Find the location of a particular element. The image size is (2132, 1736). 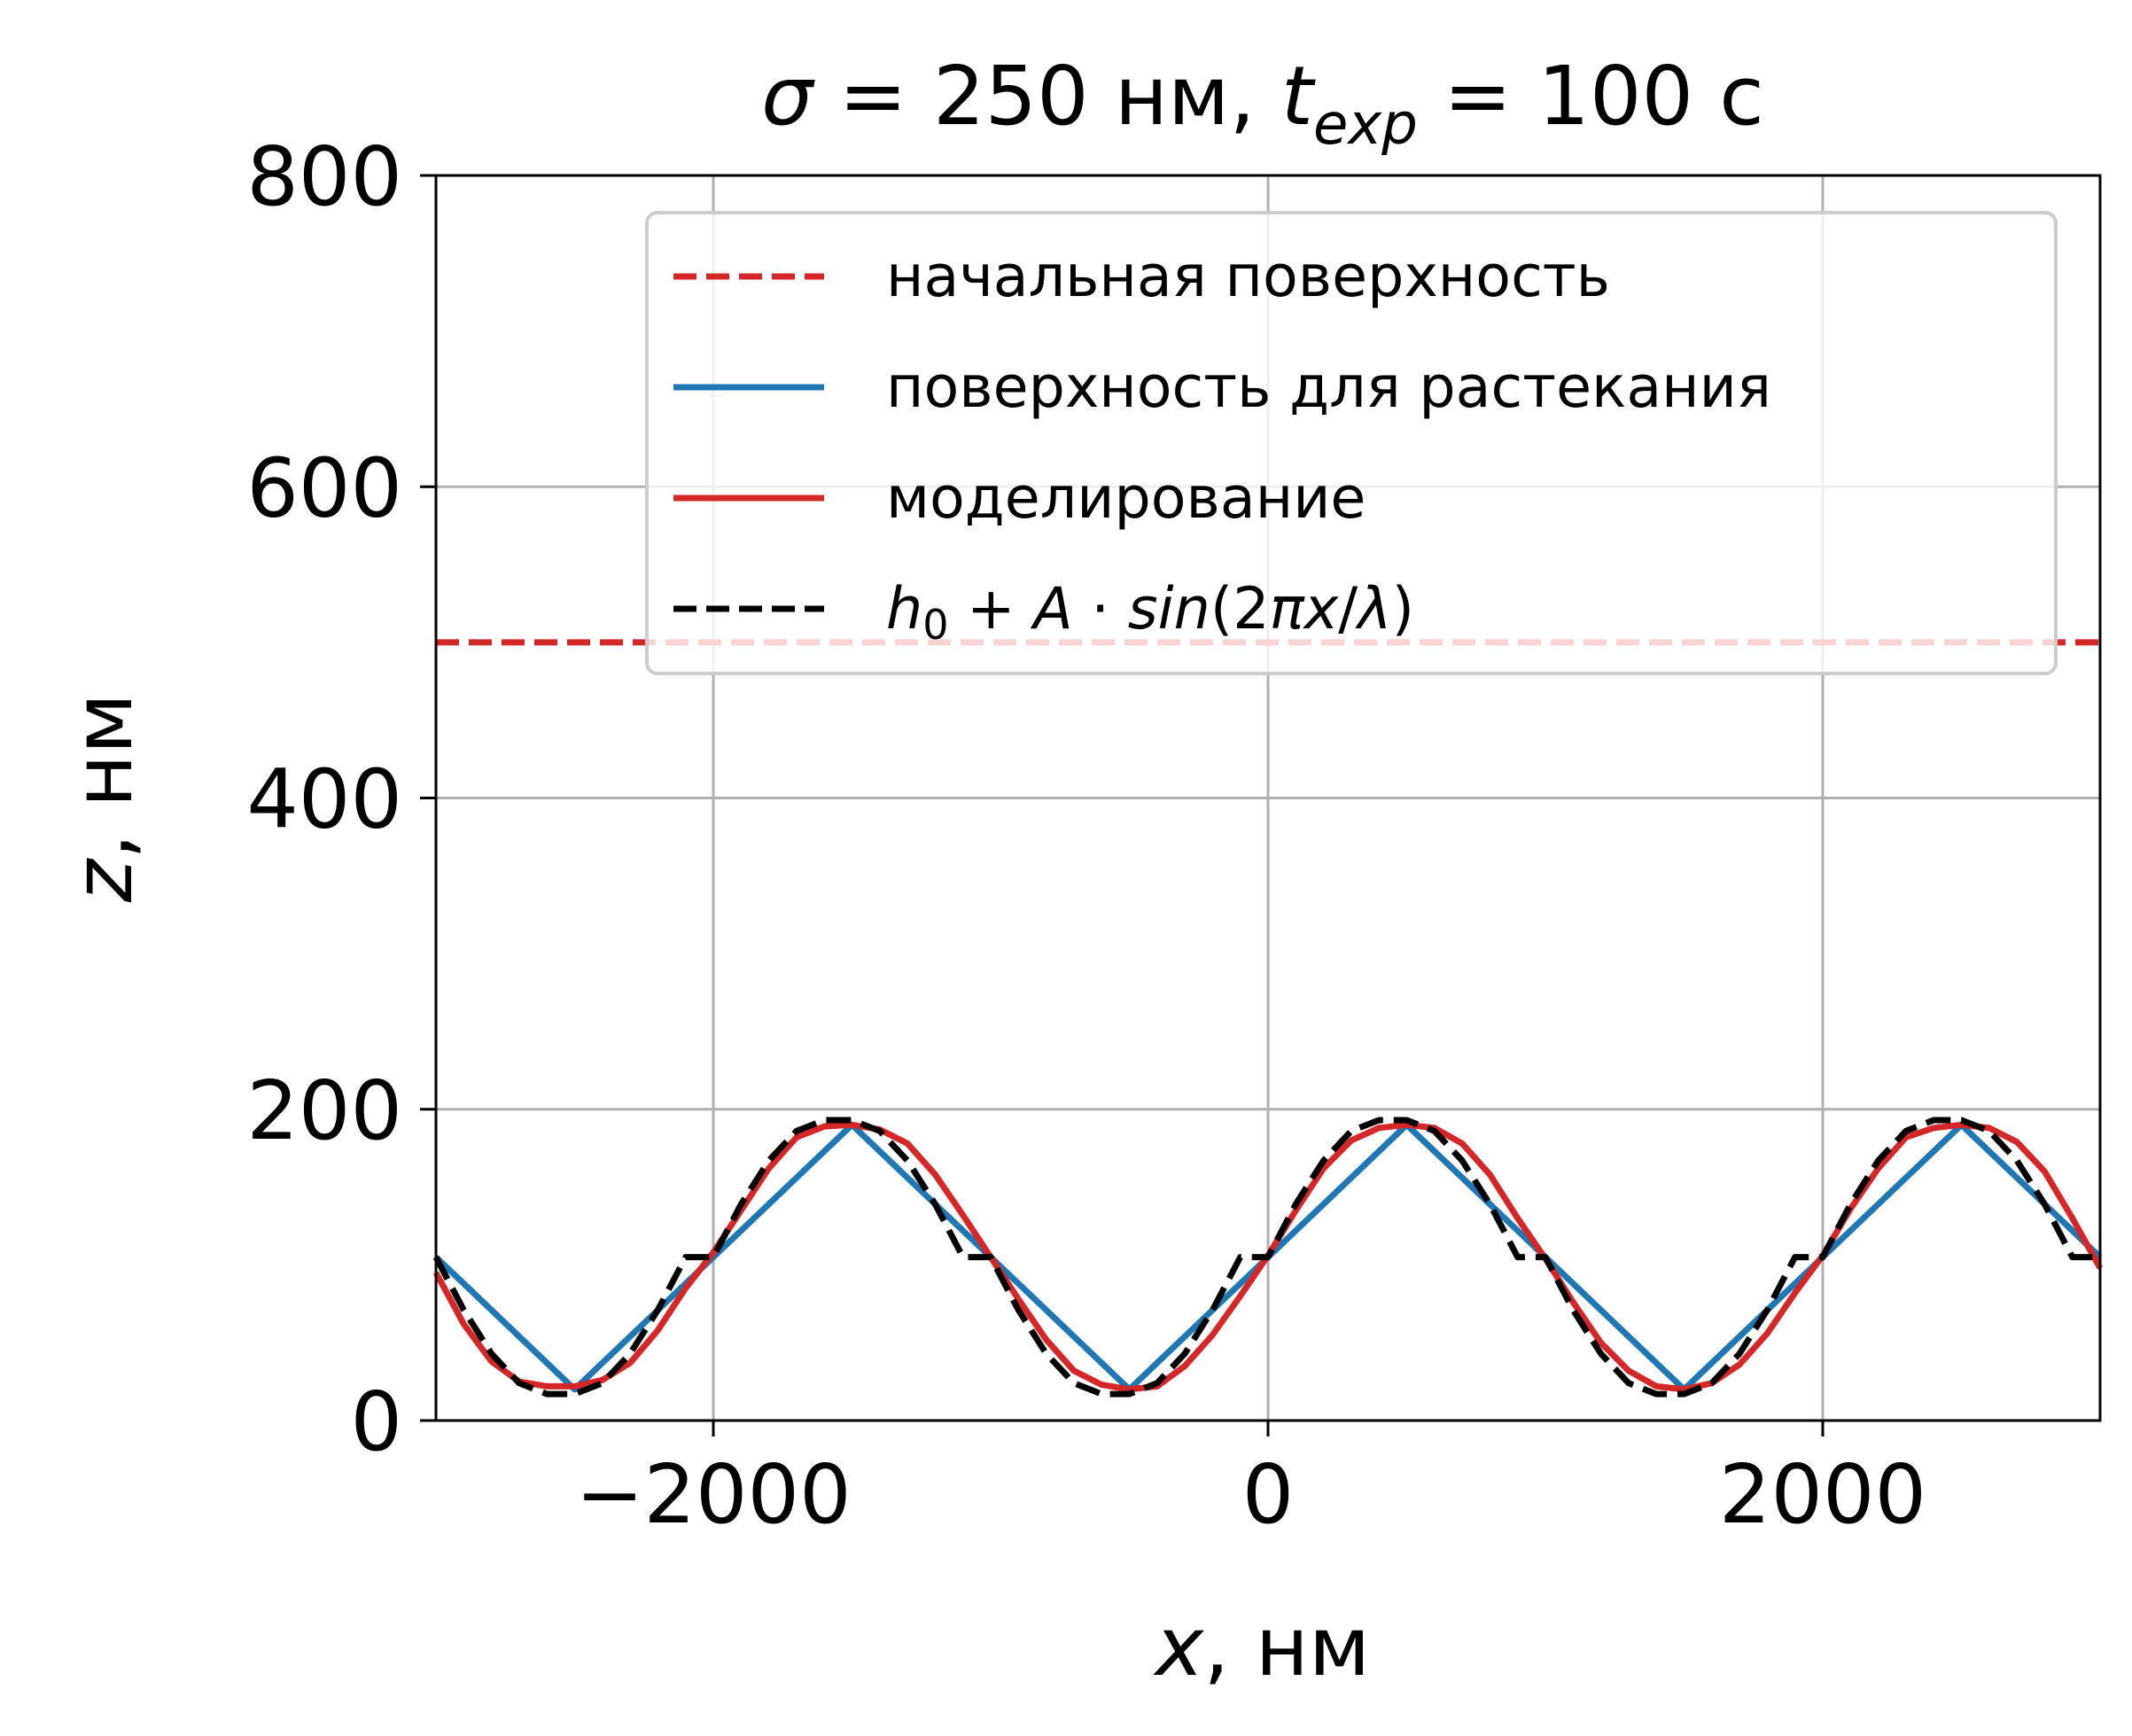

chart-title: σ = 250 нм, texp = 100 с is located at coordinates (1262, 103).